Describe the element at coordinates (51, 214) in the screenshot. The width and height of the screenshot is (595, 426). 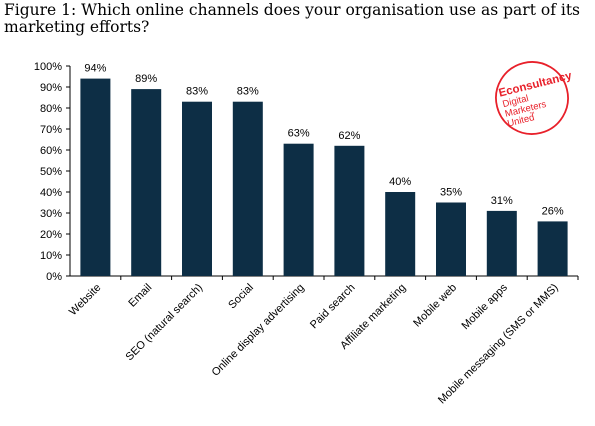
I see `y-tick-label: 30%` at that location.